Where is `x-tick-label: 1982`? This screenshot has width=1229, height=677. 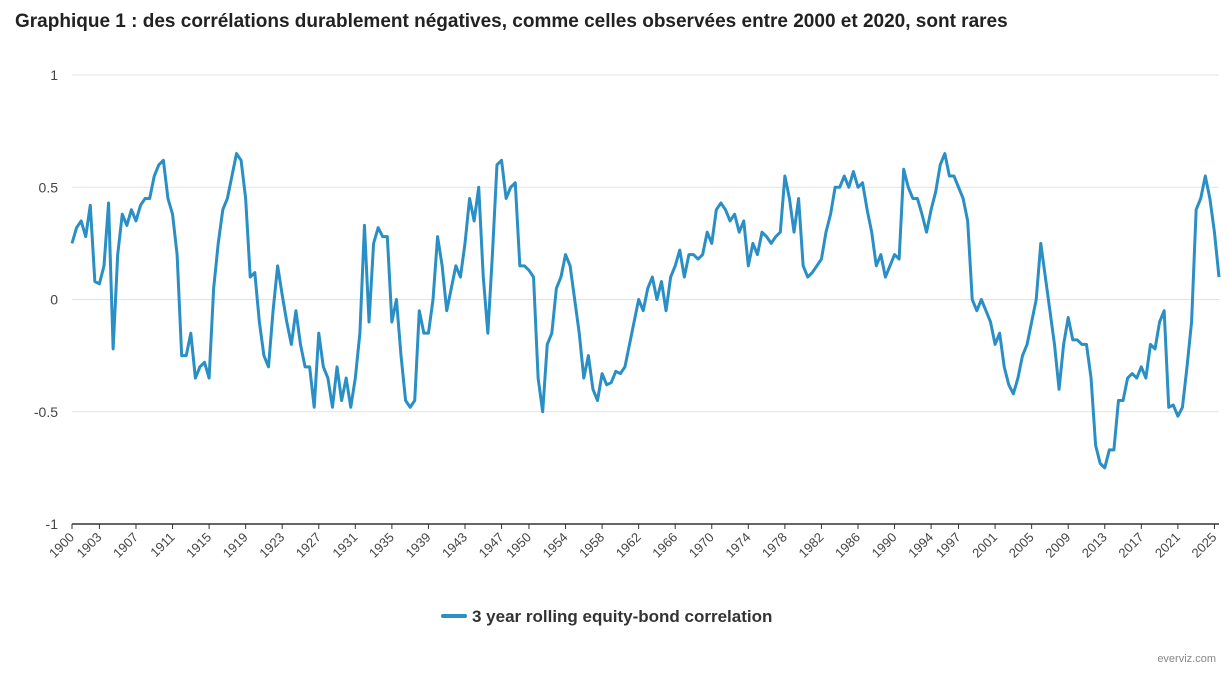
x-tick-label: 1982 is located at coordinates (810, 545).